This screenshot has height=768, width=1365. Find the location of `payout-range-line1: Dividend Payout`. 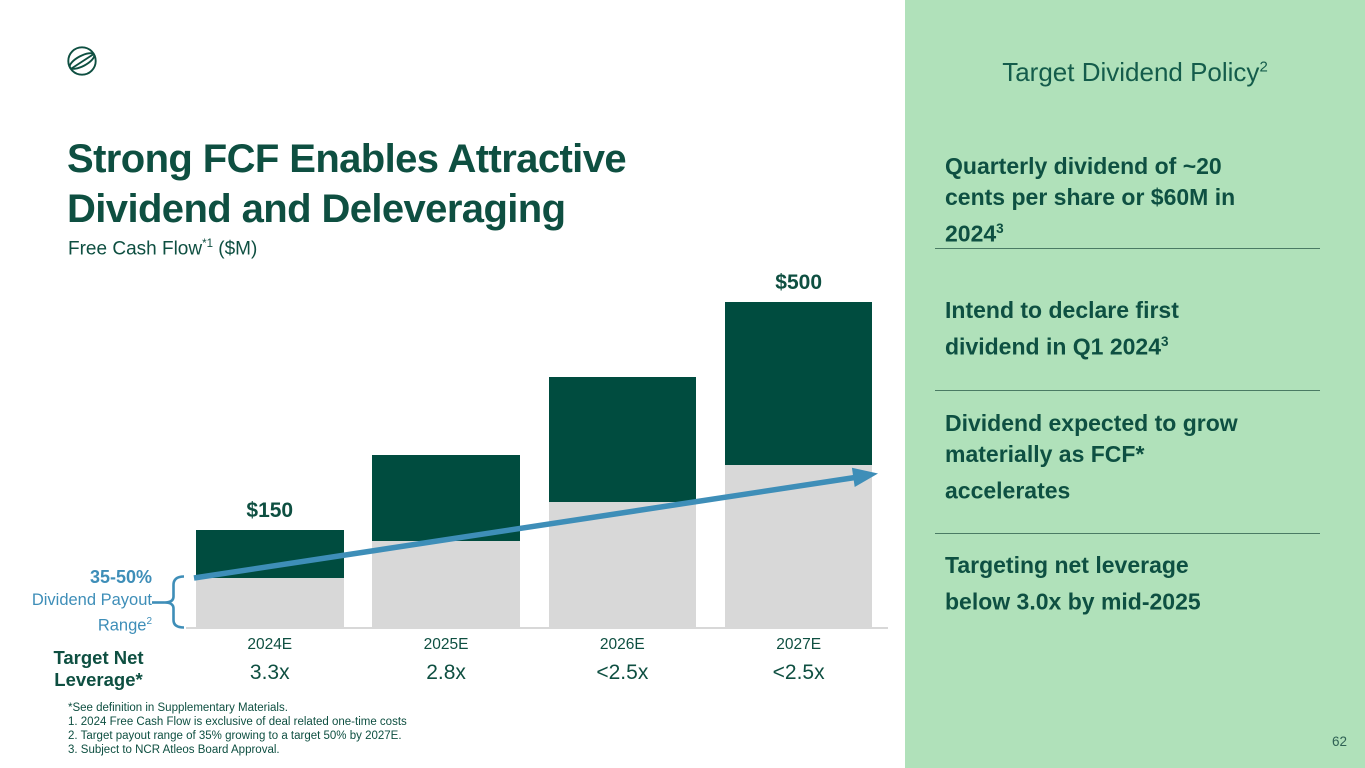

payout-range-line1: Dividend Payout is located at coordinates (91, 599).